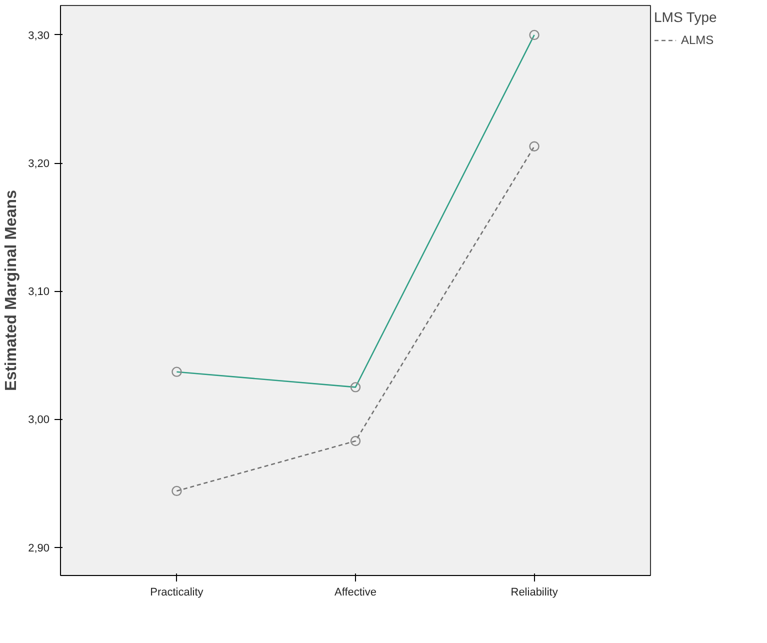 The height and width of the screenshot is (643, 767). Describe the element at coordinates (697, 40) in the screenshot. I see `legend-label: ALMS` at that location.